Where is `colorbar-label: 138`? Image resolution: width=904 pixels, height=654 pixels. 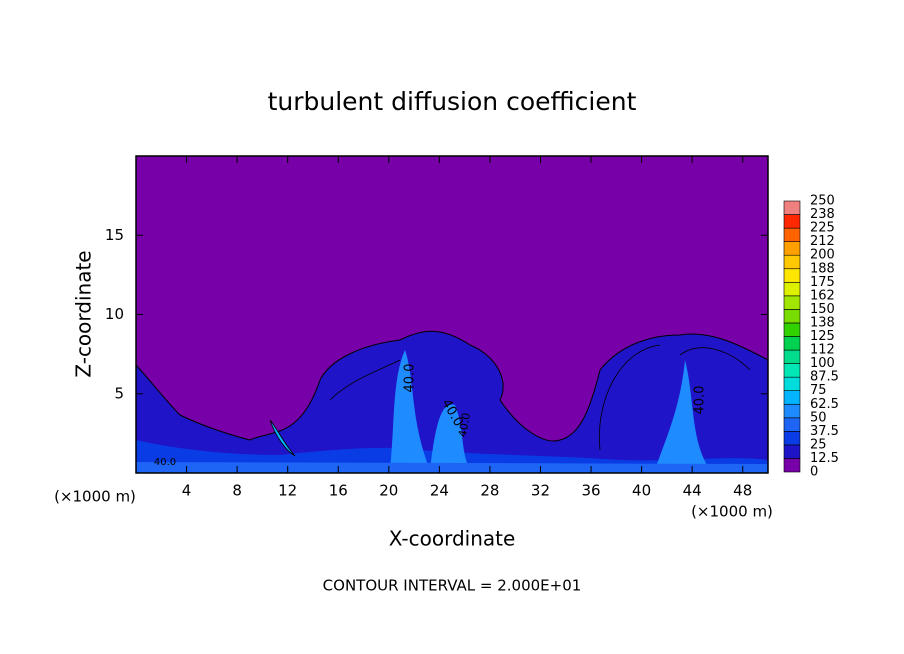 colorbar-label: 138 is located at coordinates (822, 322).